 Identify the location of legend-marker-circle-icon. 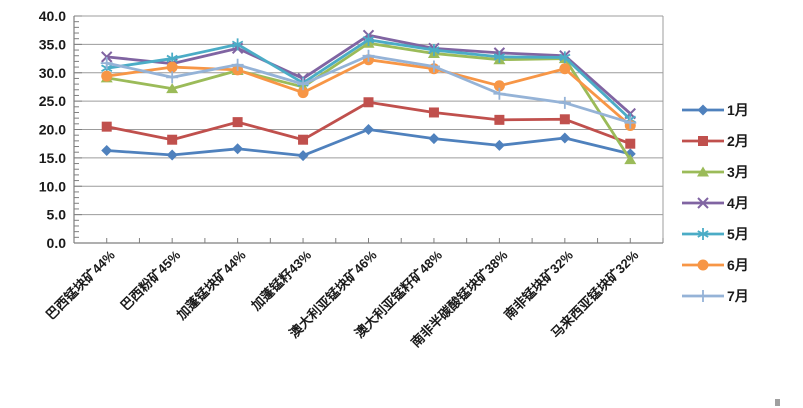
(703, 264).